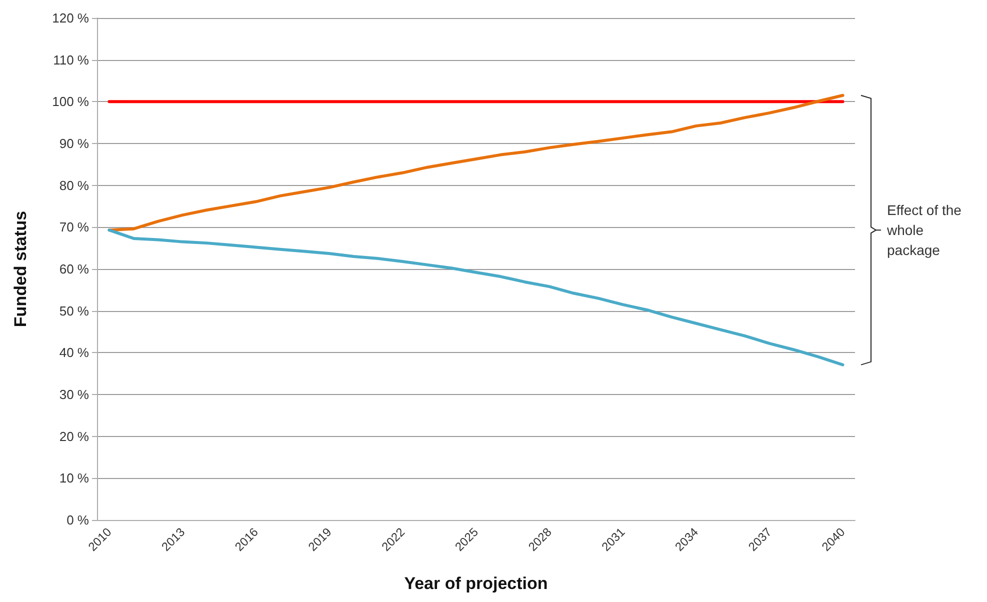 The image size is (987, 602). What do you see at coordinates (74, 227) in the screenshot?
I see `y-tick-label: 70 %` at bounding box center [74, 227].